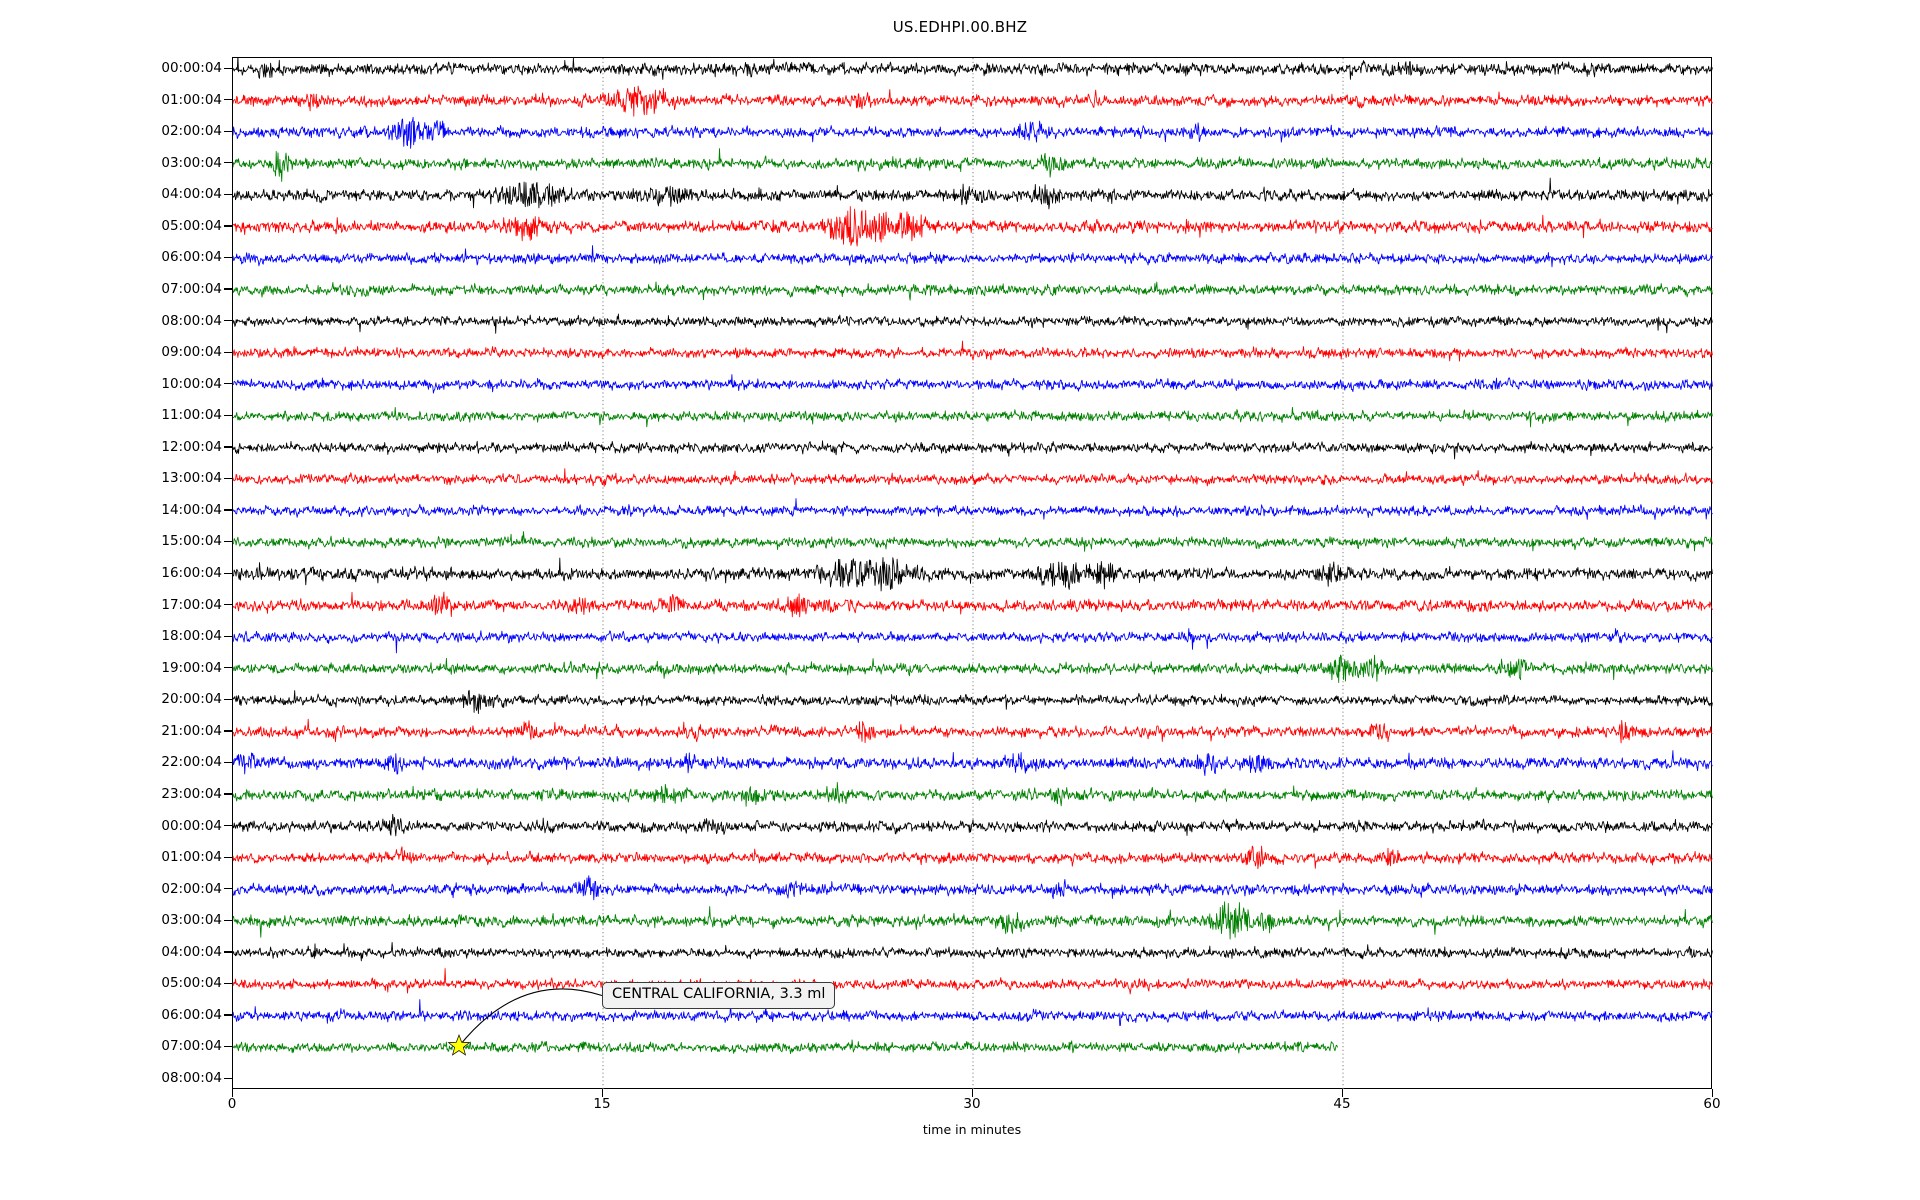 The image size is (1920, 1200). Describe the element at coordinates (191, 383) in the screenshot. I see `y-tick-label: 10:00:04` at that location.